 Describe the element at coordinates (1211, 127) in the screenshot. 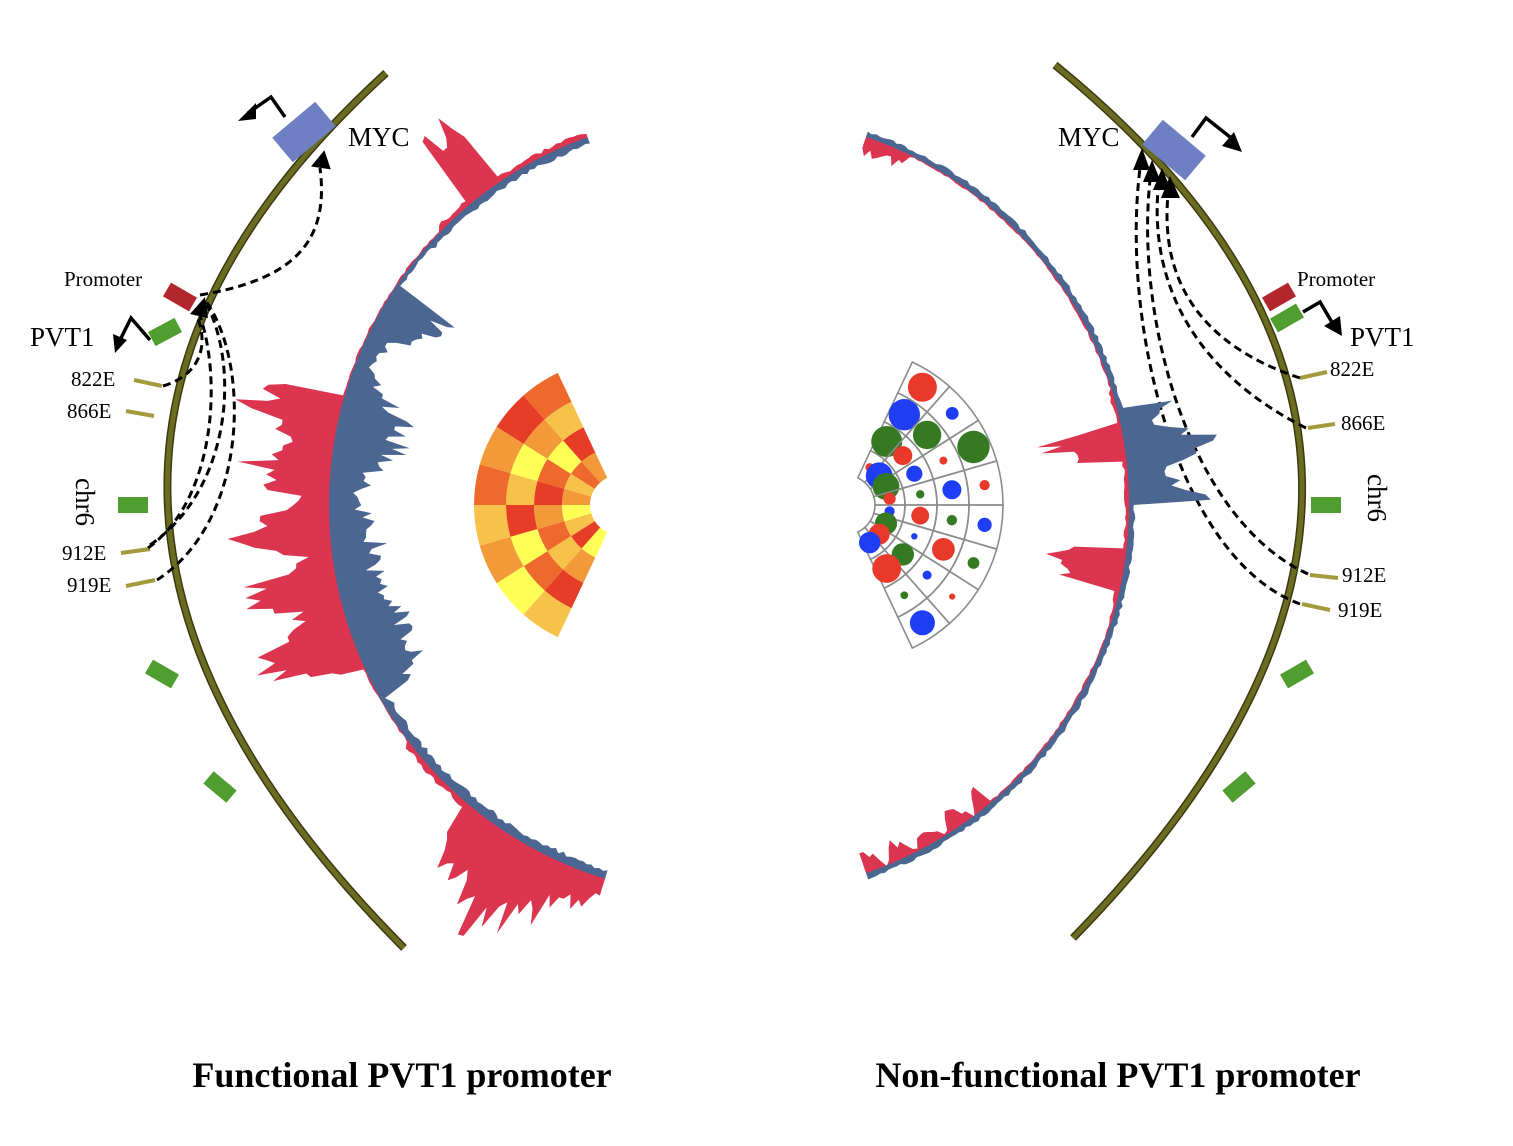

I see `myc-tss-arrow` at that location.